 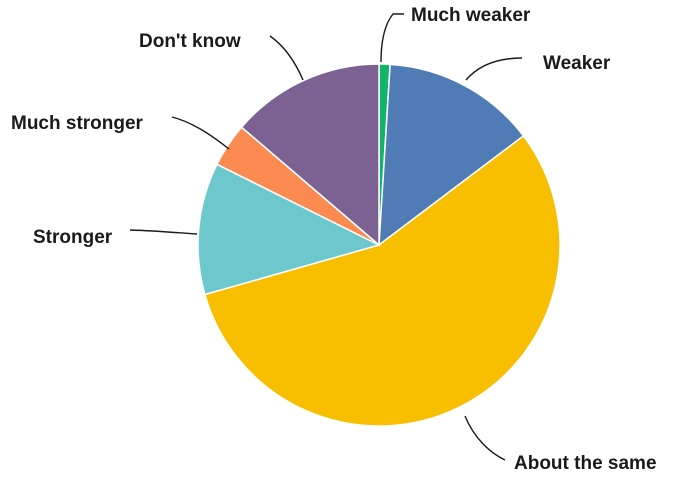 What do you see at coordinates (577, 63) in the screenshot?
I see `label-weaker: Weaker` at bounding box center [577, 63].